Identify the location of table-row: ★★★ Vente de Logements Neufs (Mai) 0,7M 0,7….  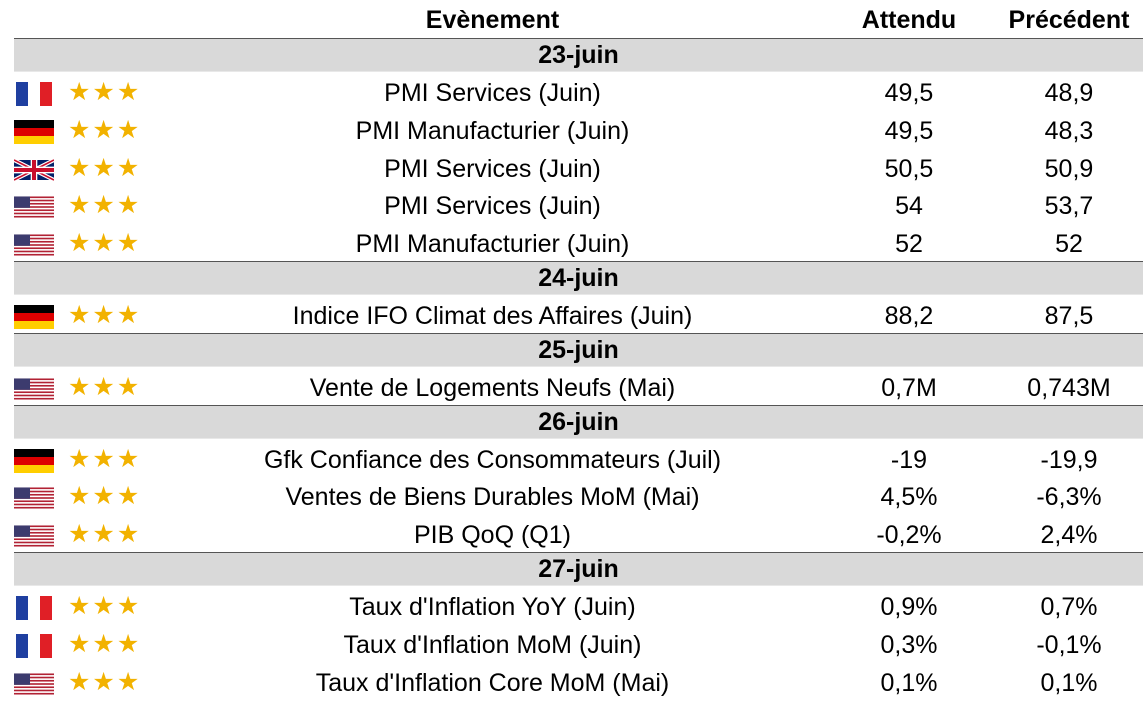
(571, 386).